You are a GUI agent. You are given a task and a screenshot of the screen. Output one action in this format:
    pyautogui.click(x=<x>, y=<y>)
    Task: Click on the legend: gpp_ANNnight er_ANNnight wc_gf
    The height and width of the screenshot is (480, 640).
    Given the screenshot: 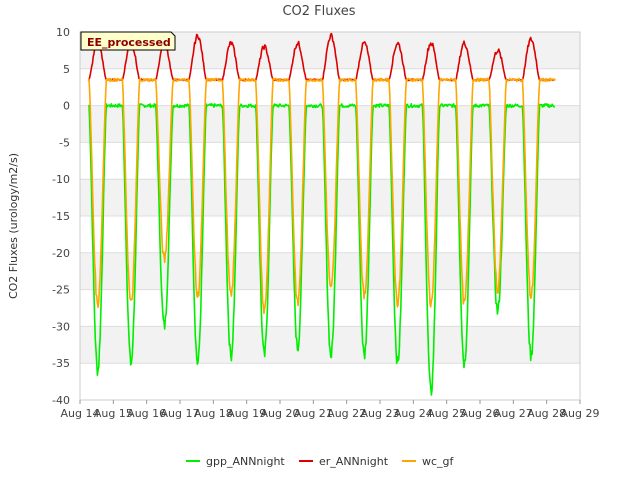 What is the action you would take?
    pyautogui.click(x=320, y=461)
    